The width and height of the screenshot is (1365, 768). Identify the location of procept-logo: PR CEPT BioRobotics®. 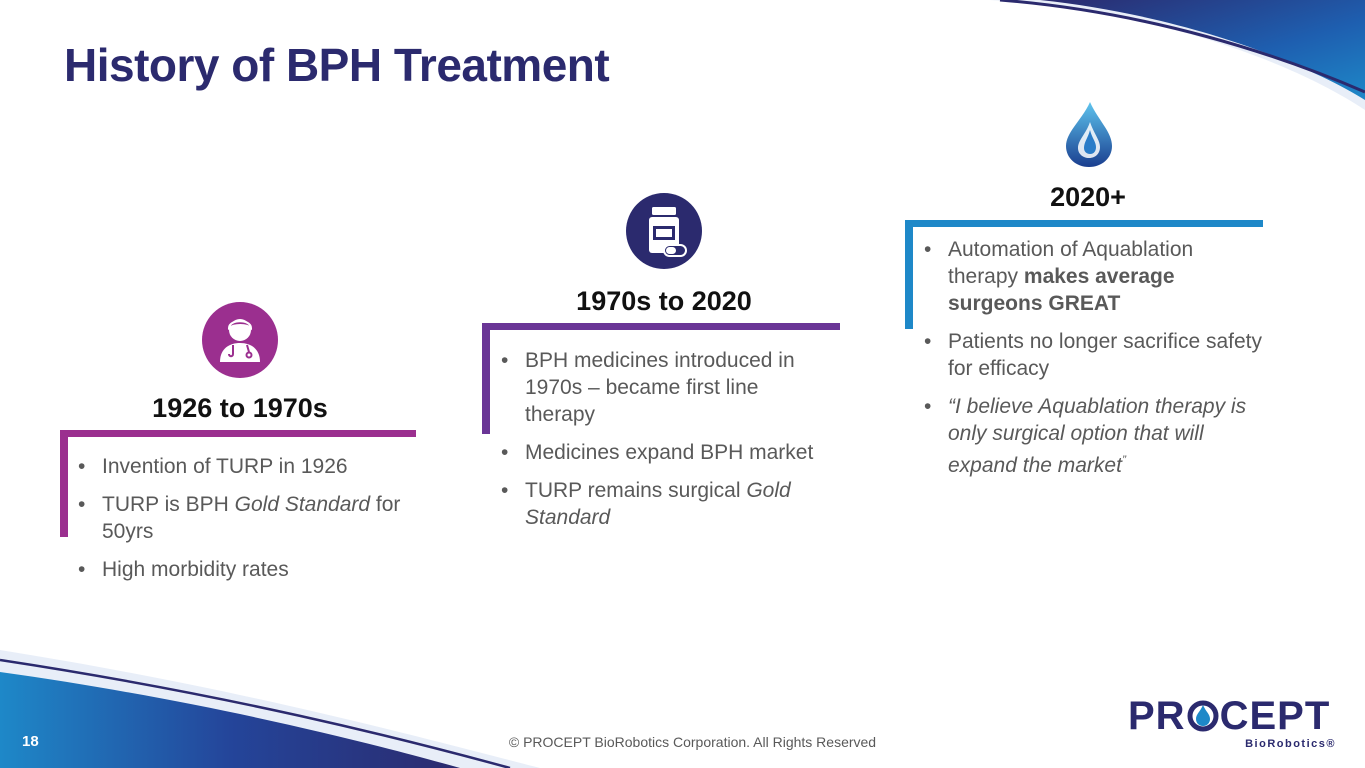
(1234, 724).